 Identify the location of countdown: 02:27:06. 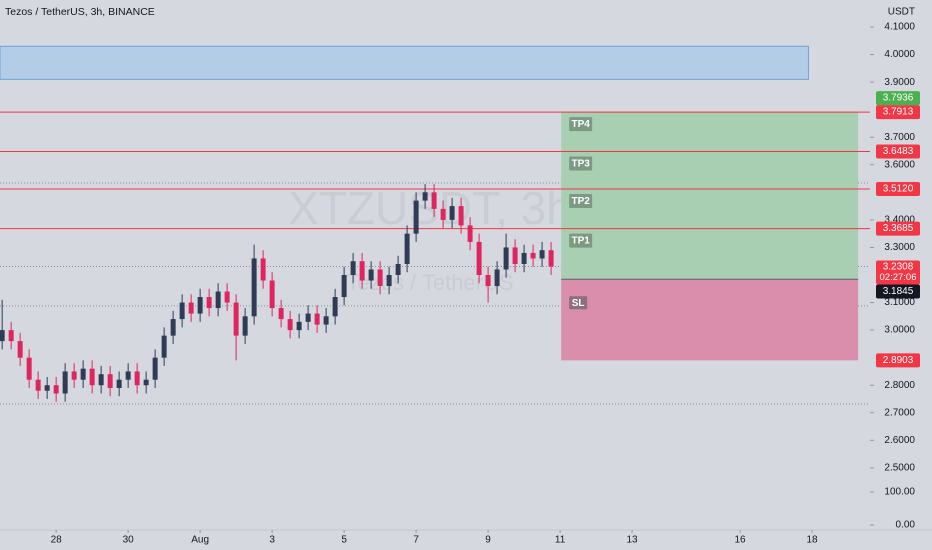
(898, 277).